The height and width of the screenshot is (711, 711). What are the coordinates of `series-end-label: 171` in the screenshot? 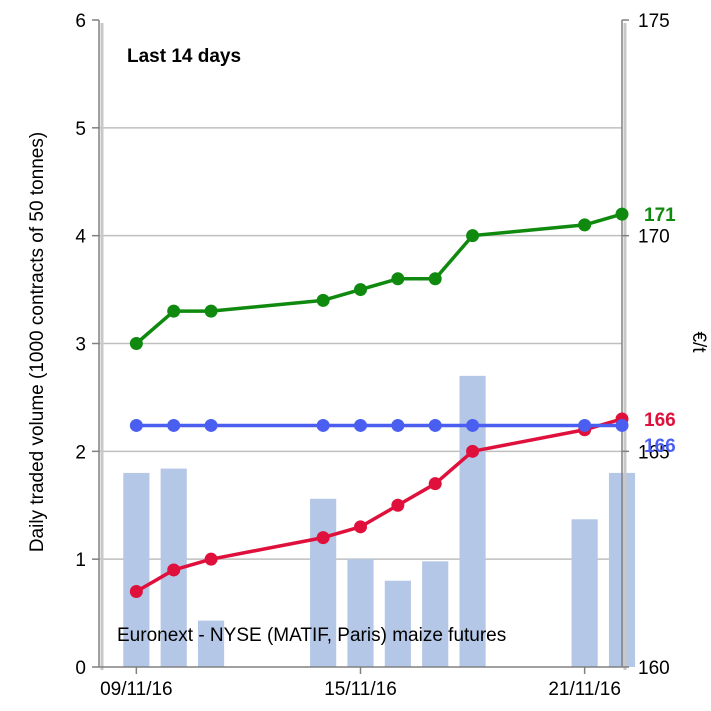 It's located at (660, 215).